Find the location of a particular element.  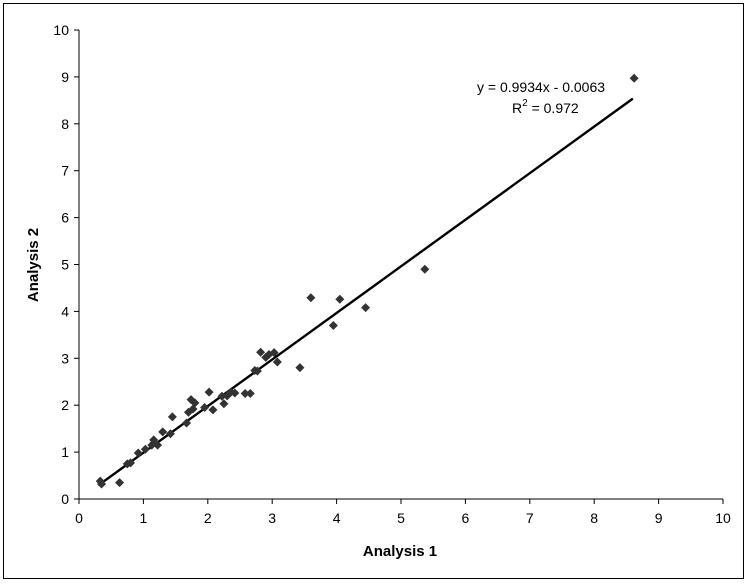

y-tick-label: 1 is located at coordinates (65, 452).